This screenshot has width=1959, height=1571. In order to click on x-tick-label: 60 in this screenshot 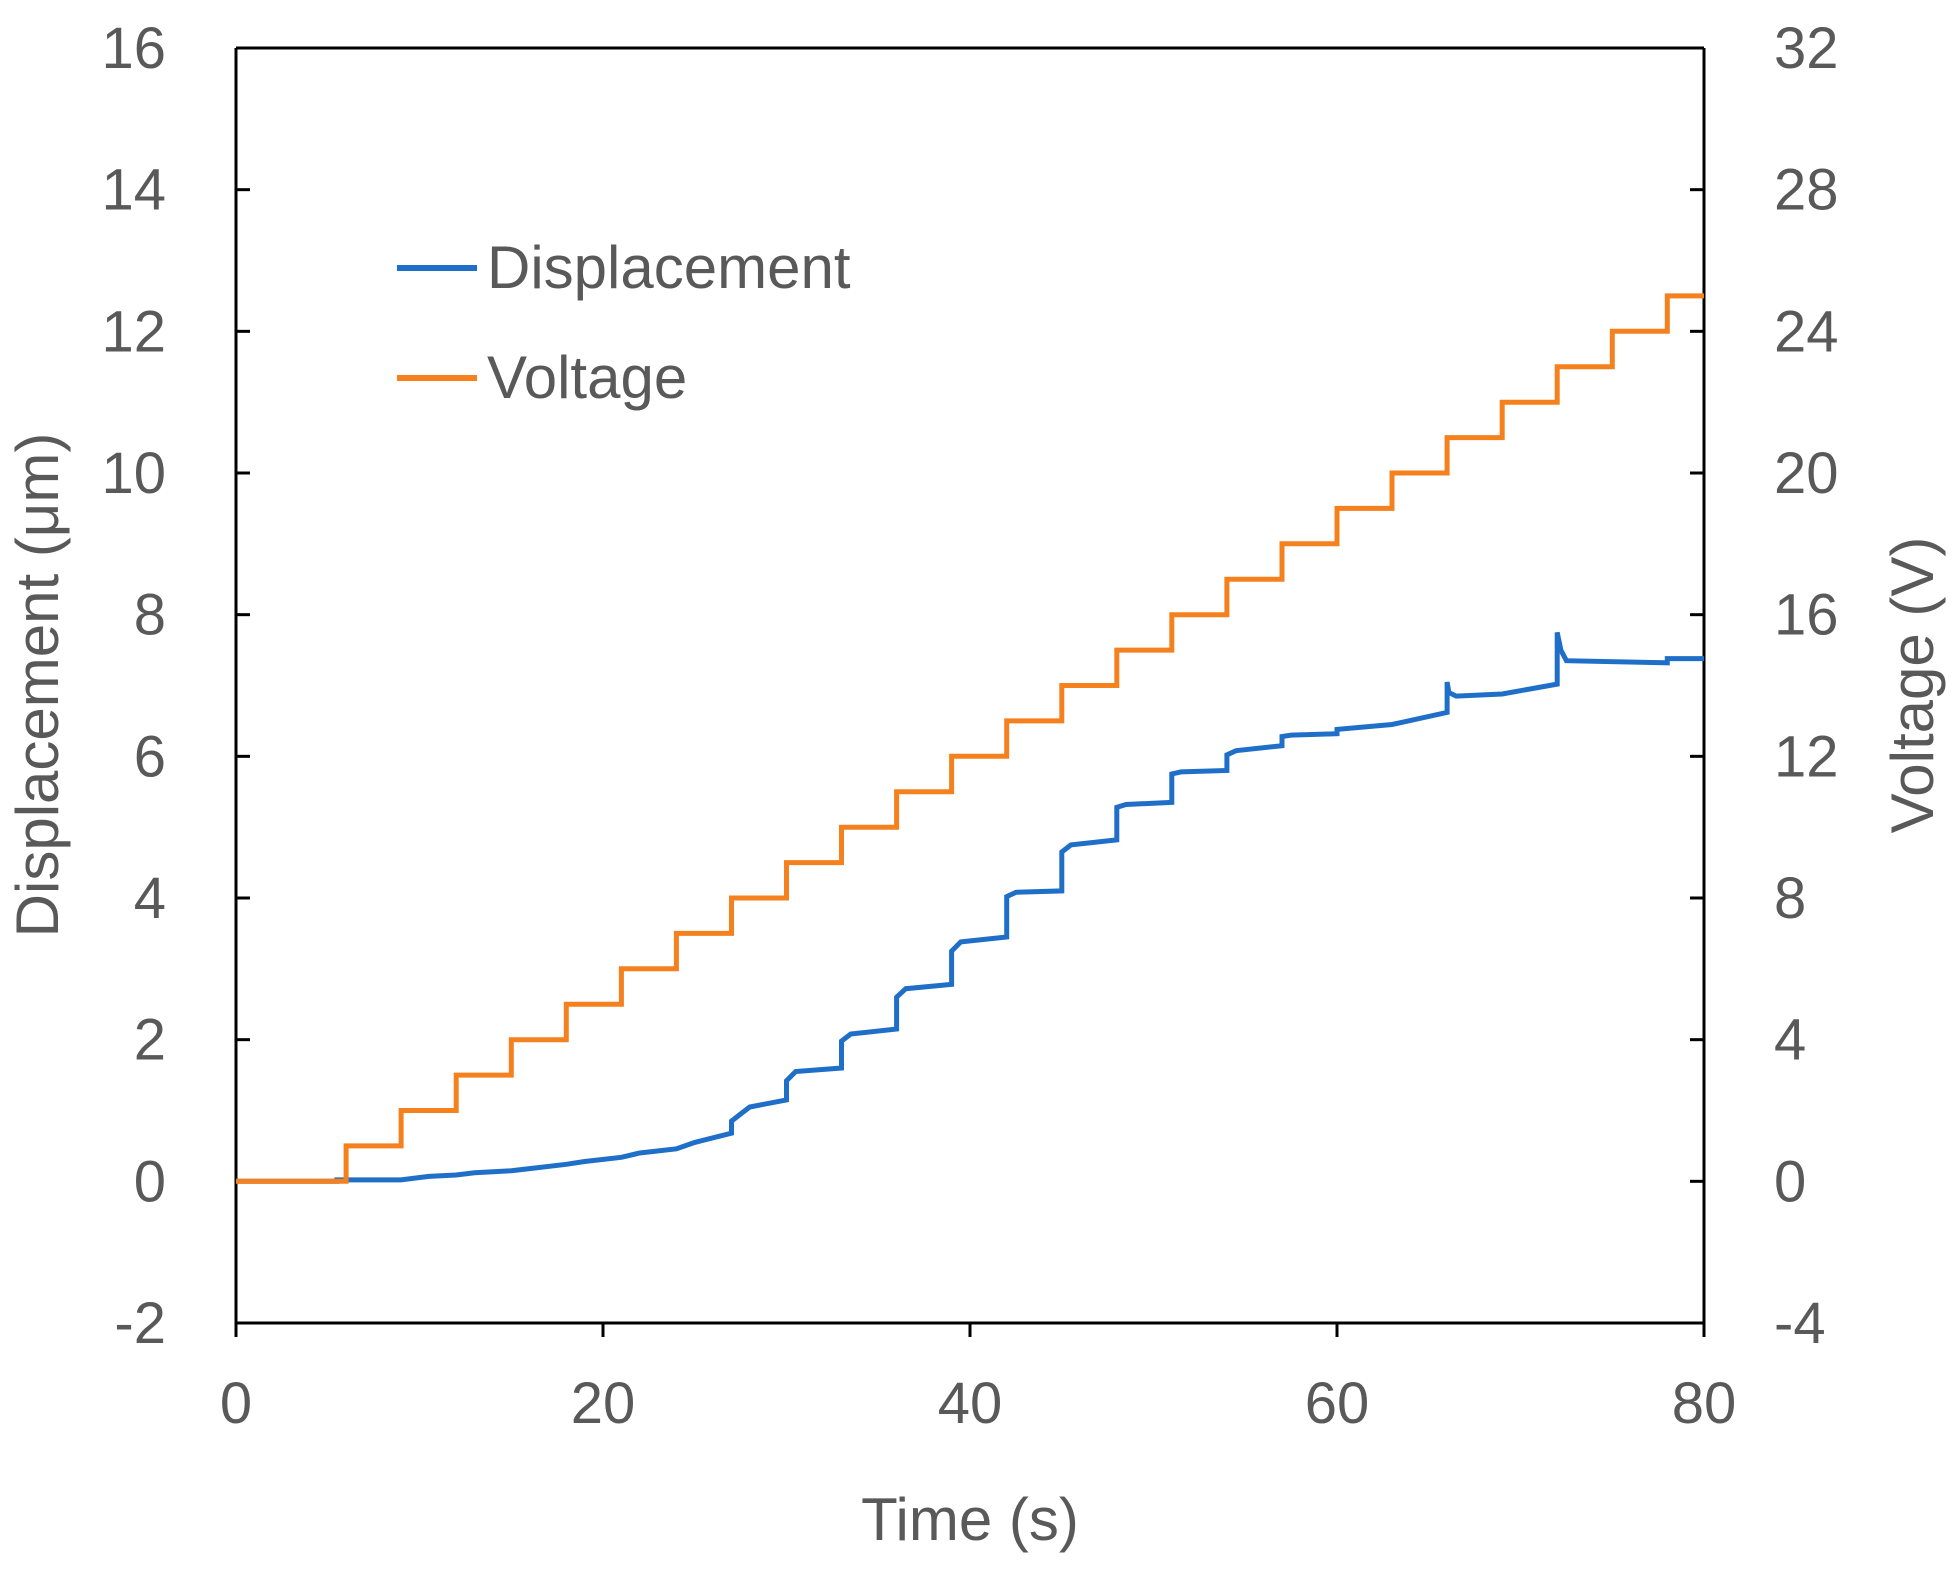, I will do `click(1337, 1403)`.